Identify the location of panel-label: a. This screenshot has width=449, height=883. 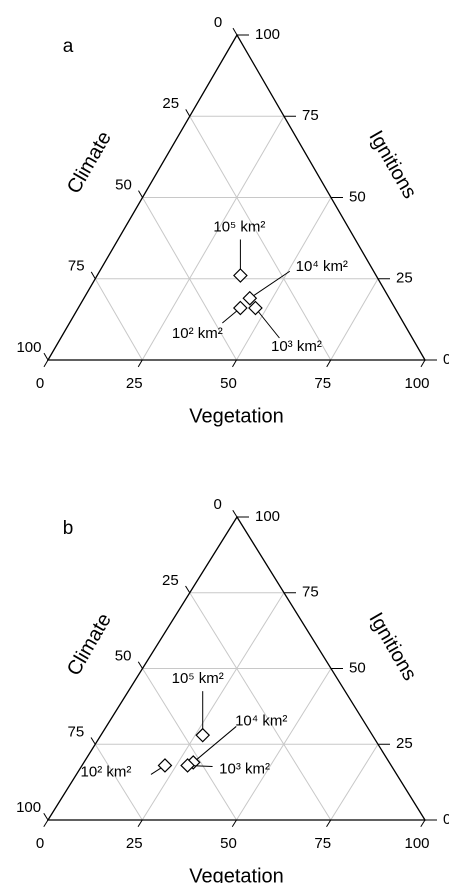
(68, 46).